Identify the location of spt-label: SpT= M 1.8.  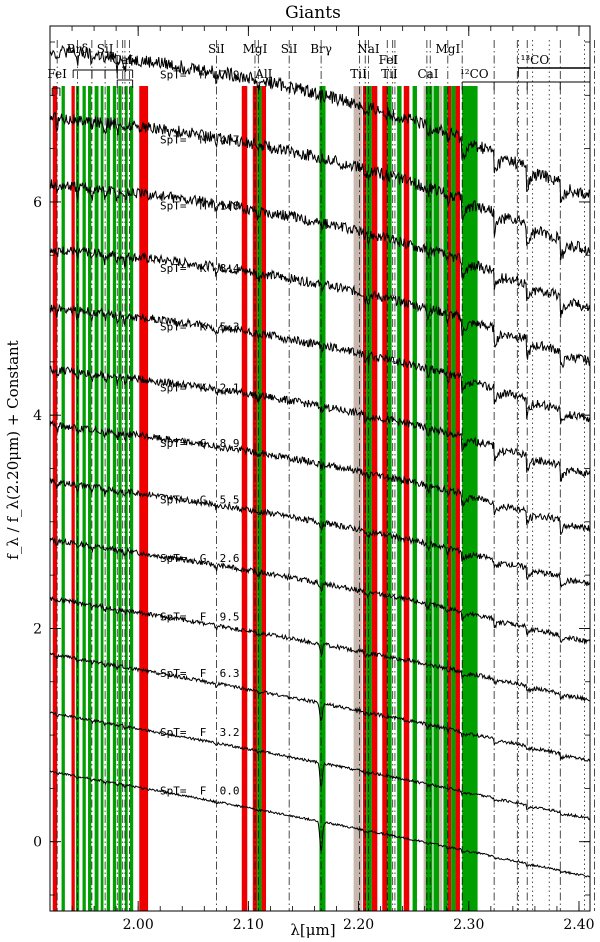
(199, 205).